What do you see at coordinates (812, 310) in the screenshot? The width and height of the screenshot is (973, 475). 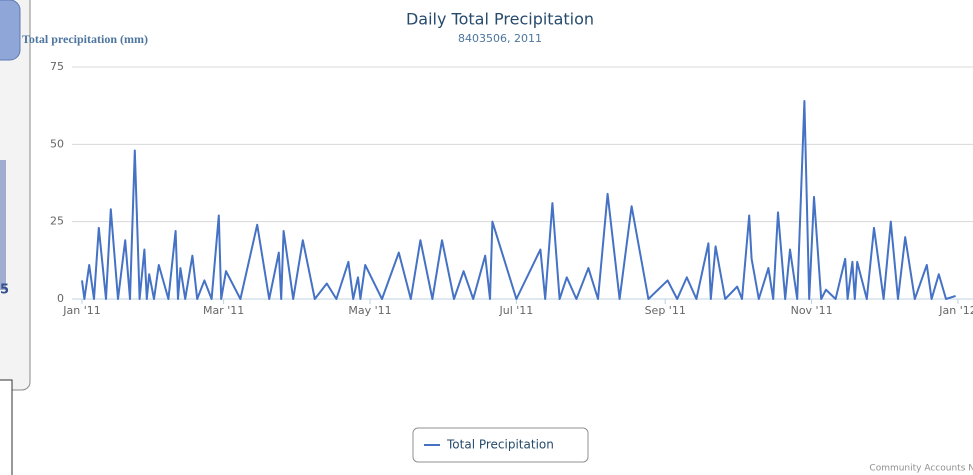 I see `x-tick-label: Nov '11` at bounding box center [812, 310].